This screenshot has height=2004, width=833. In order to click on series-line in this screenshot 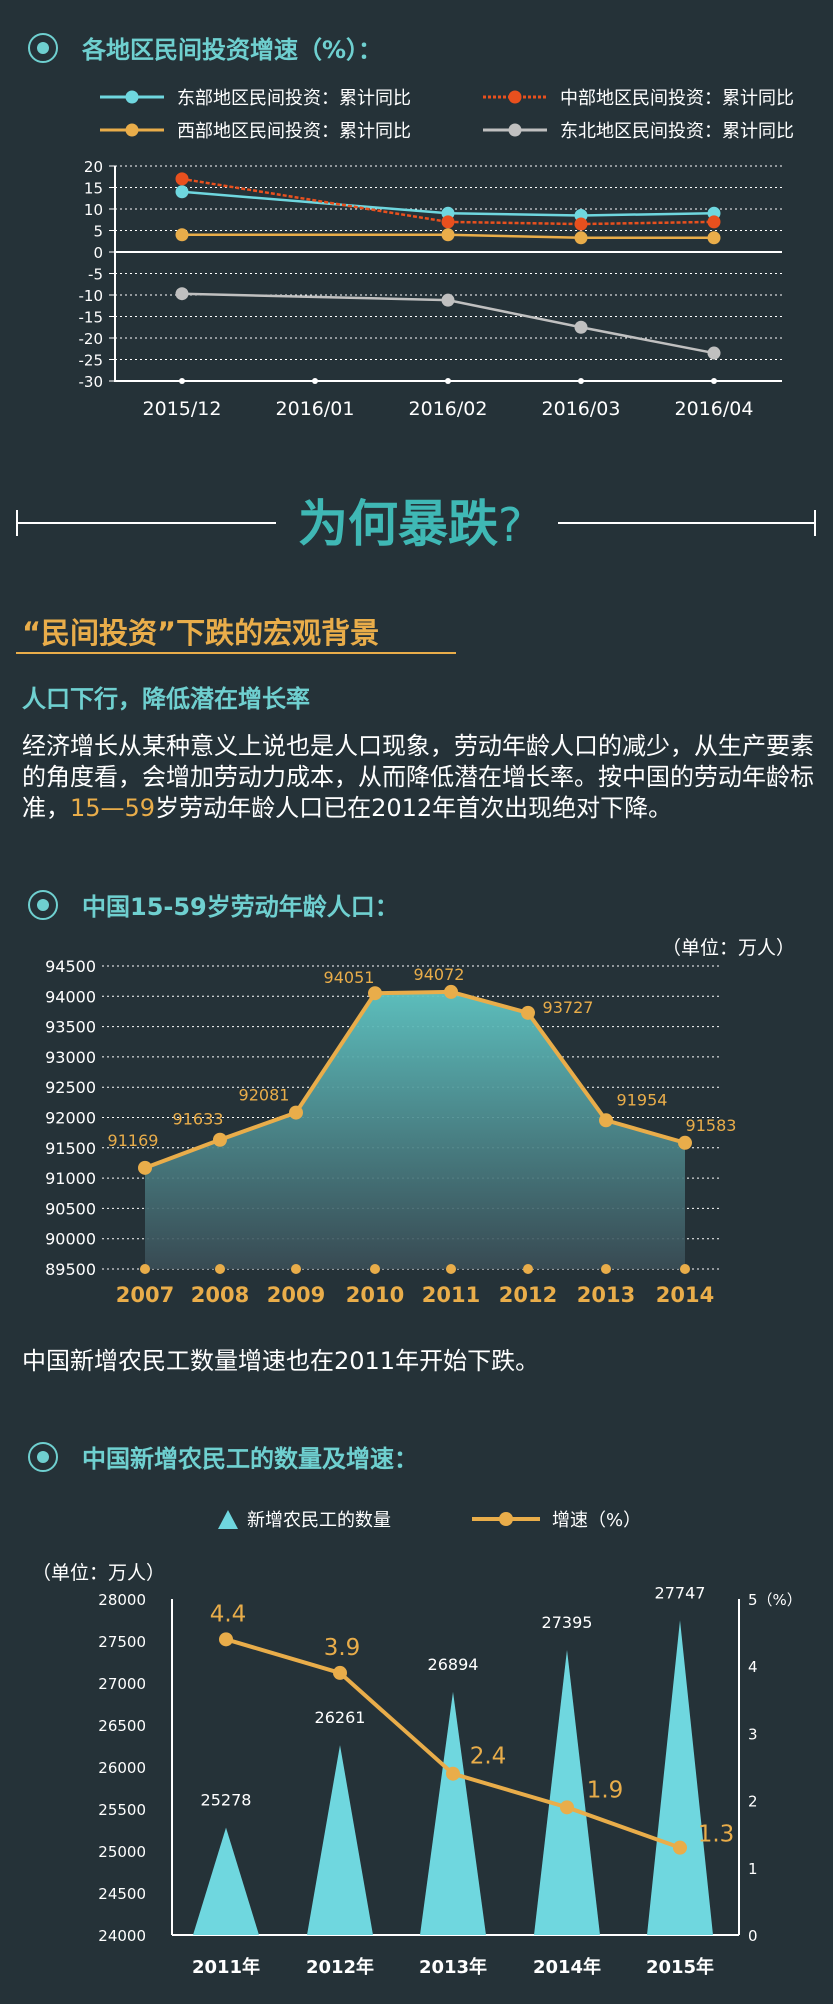, I will do `click(448, 201)`.